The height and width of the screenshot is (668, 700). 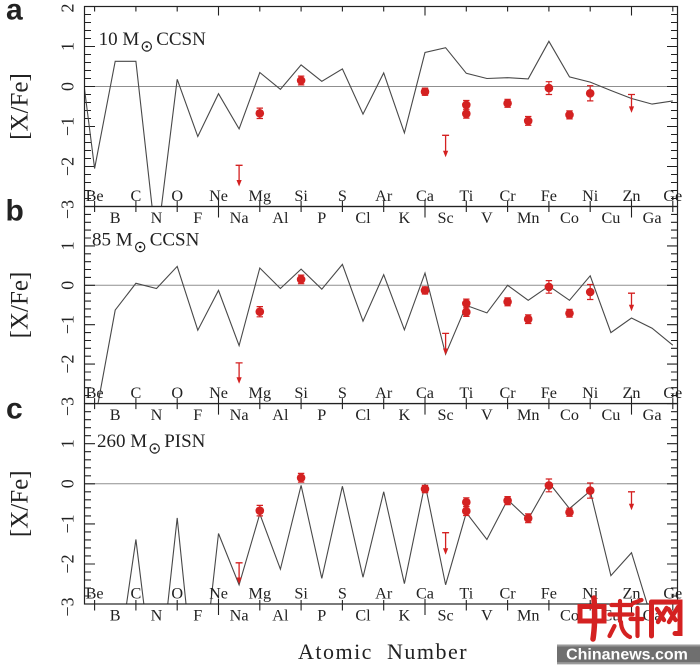 What do you see at coordinates (119, 39) in the screenshot?
I see `svg-text: 10 M` at bounding box center [119, 39].